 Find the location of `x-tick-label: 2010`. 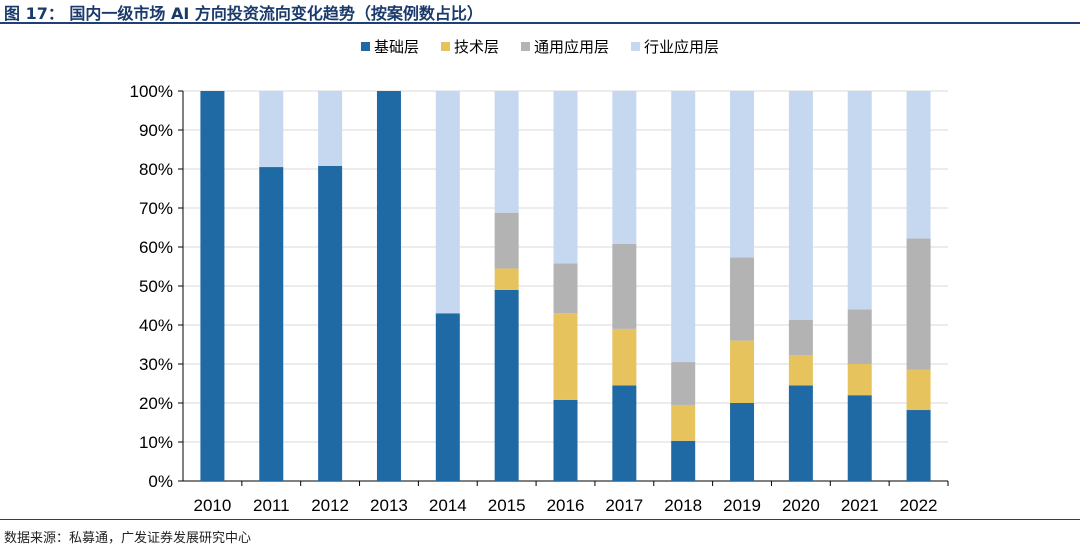

x-tick-label: 2010 is located at coordinates (213, 505).